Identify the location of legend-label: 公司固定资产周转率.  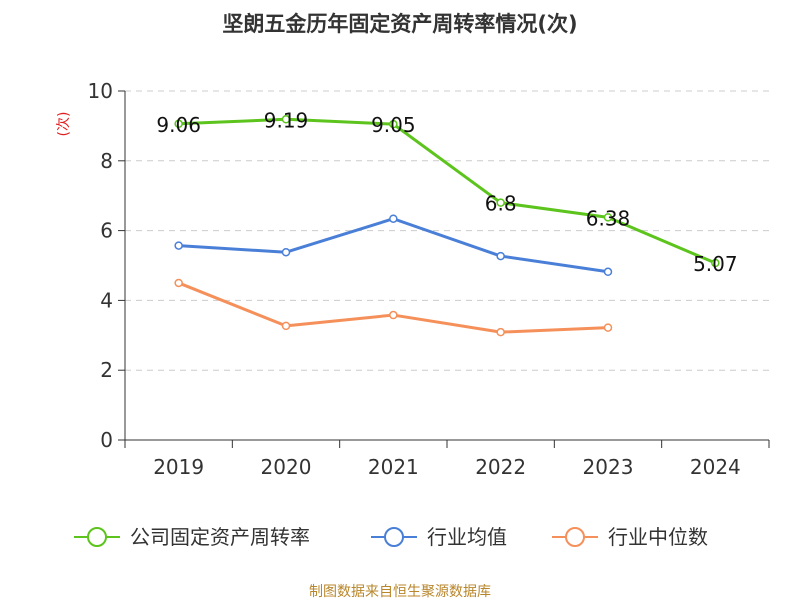
(220, 537).